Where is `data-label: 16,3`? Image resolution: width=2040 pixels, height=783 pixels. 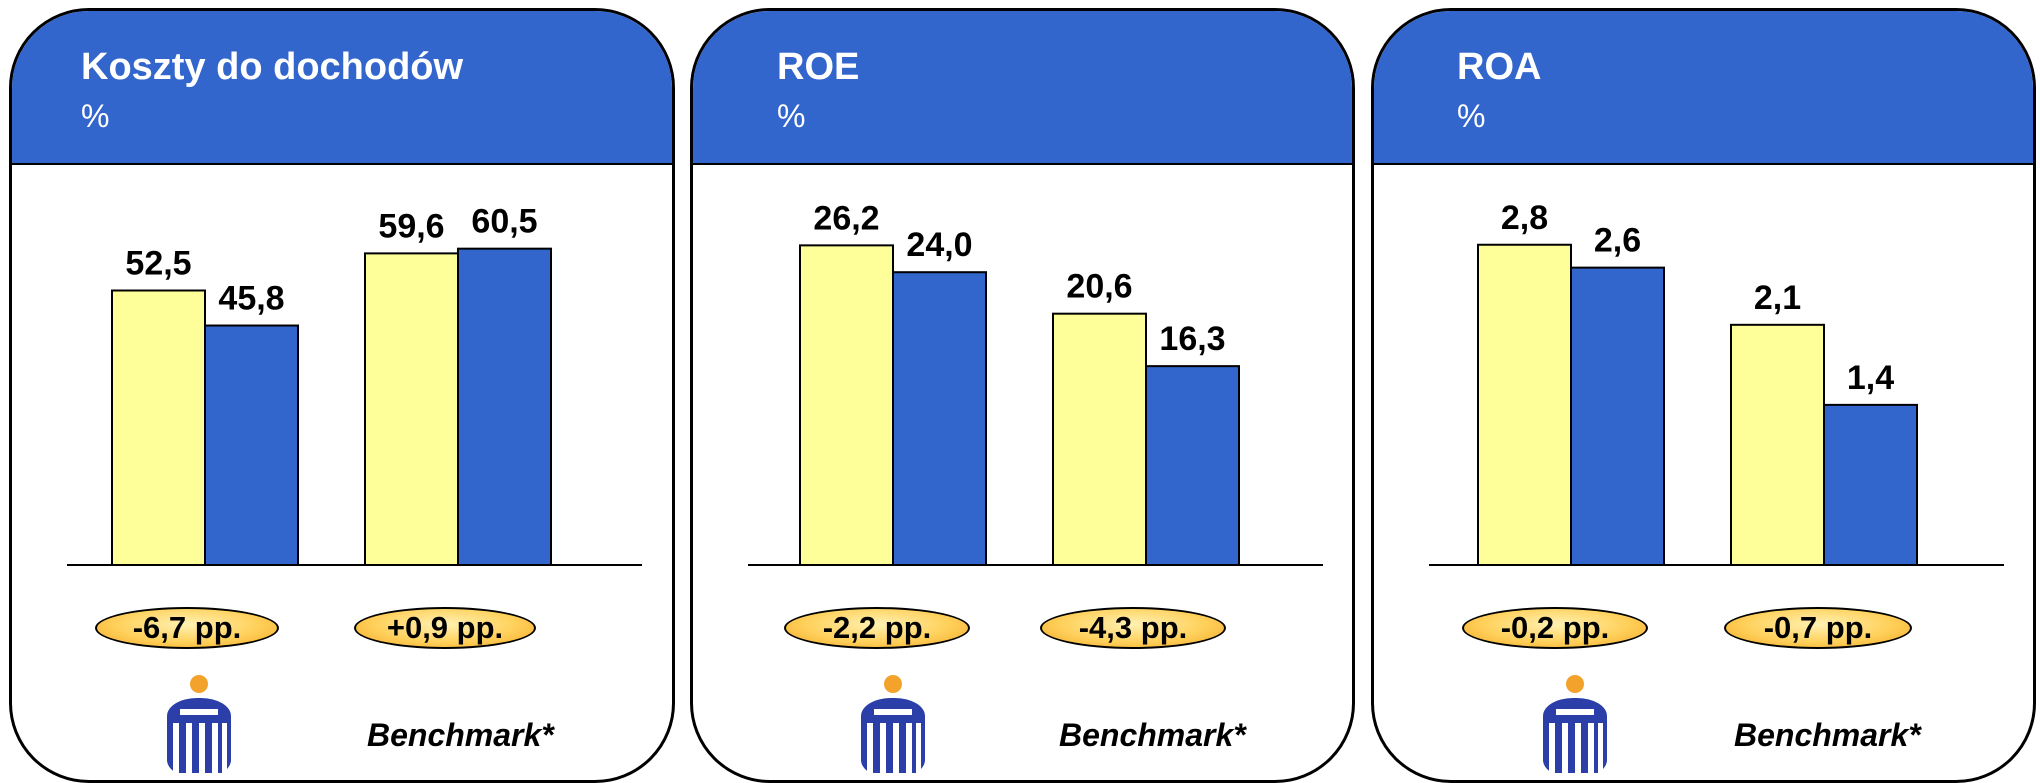
data-label: 16,3 is located at coordinates (1192, 339).